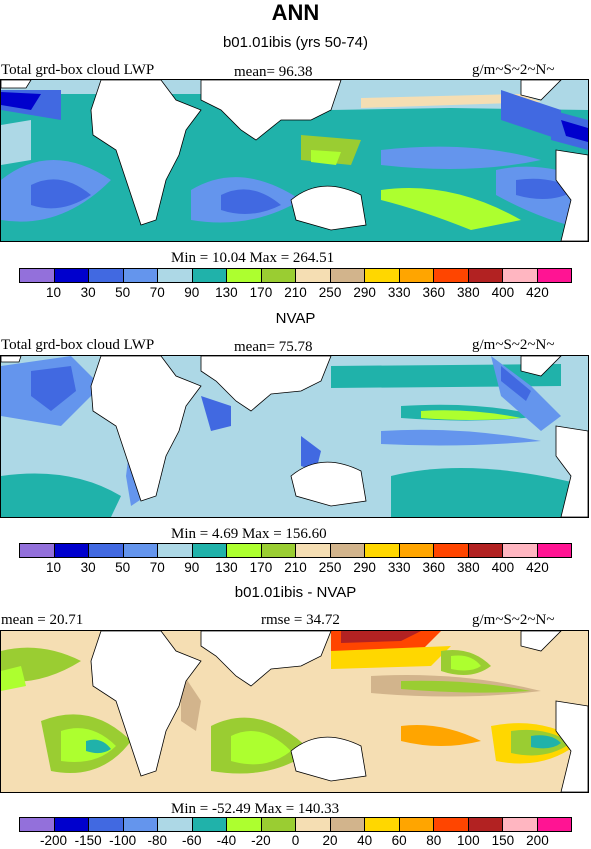 This screenshot has height=849, width=591. I want to click on panel-1-variable-label: Total grd-box cloud LWP, so click(78, 70).